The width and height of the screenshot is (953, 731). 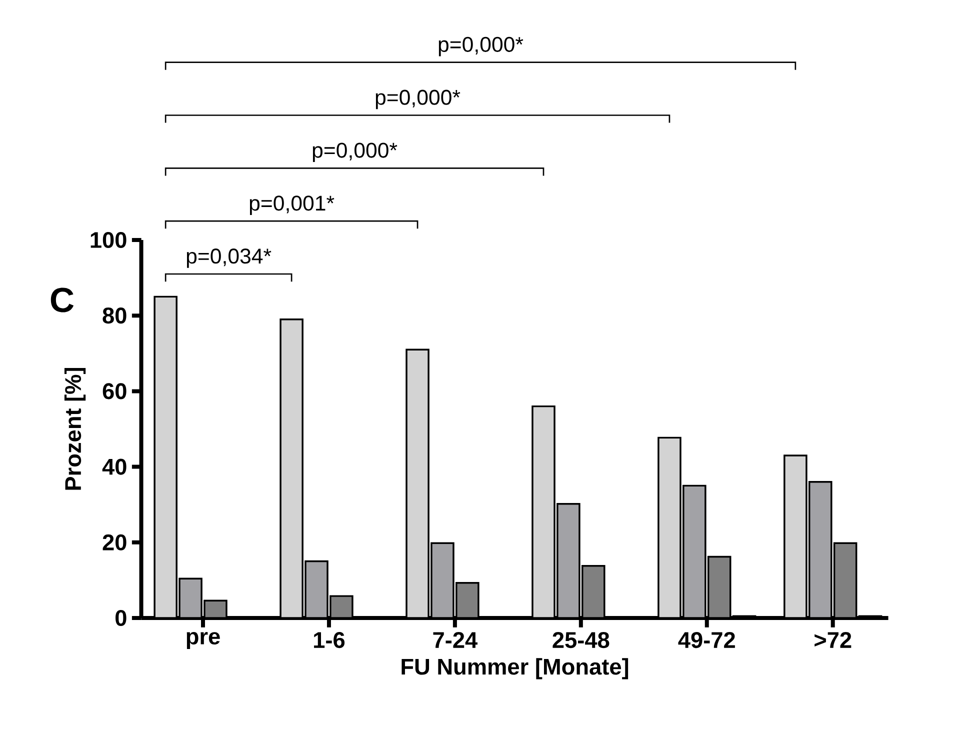 I want to click on y-tick-label: 0, so click(x=121, y=618).